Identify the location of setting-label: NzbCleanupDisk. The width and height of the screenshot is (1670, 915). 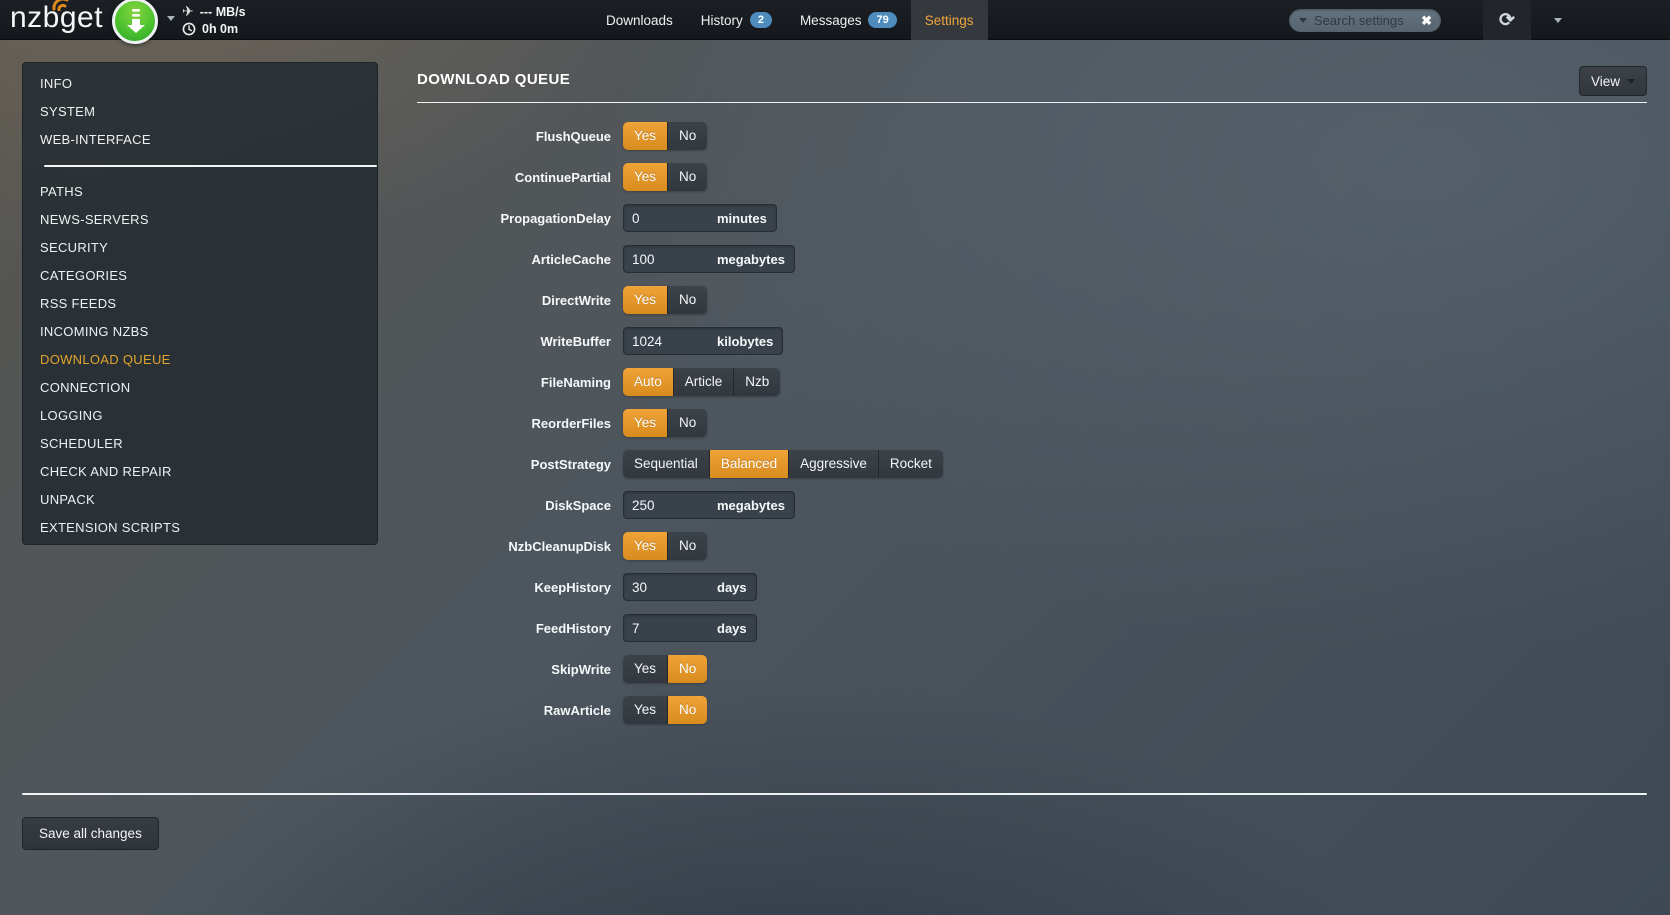
(559, 546).